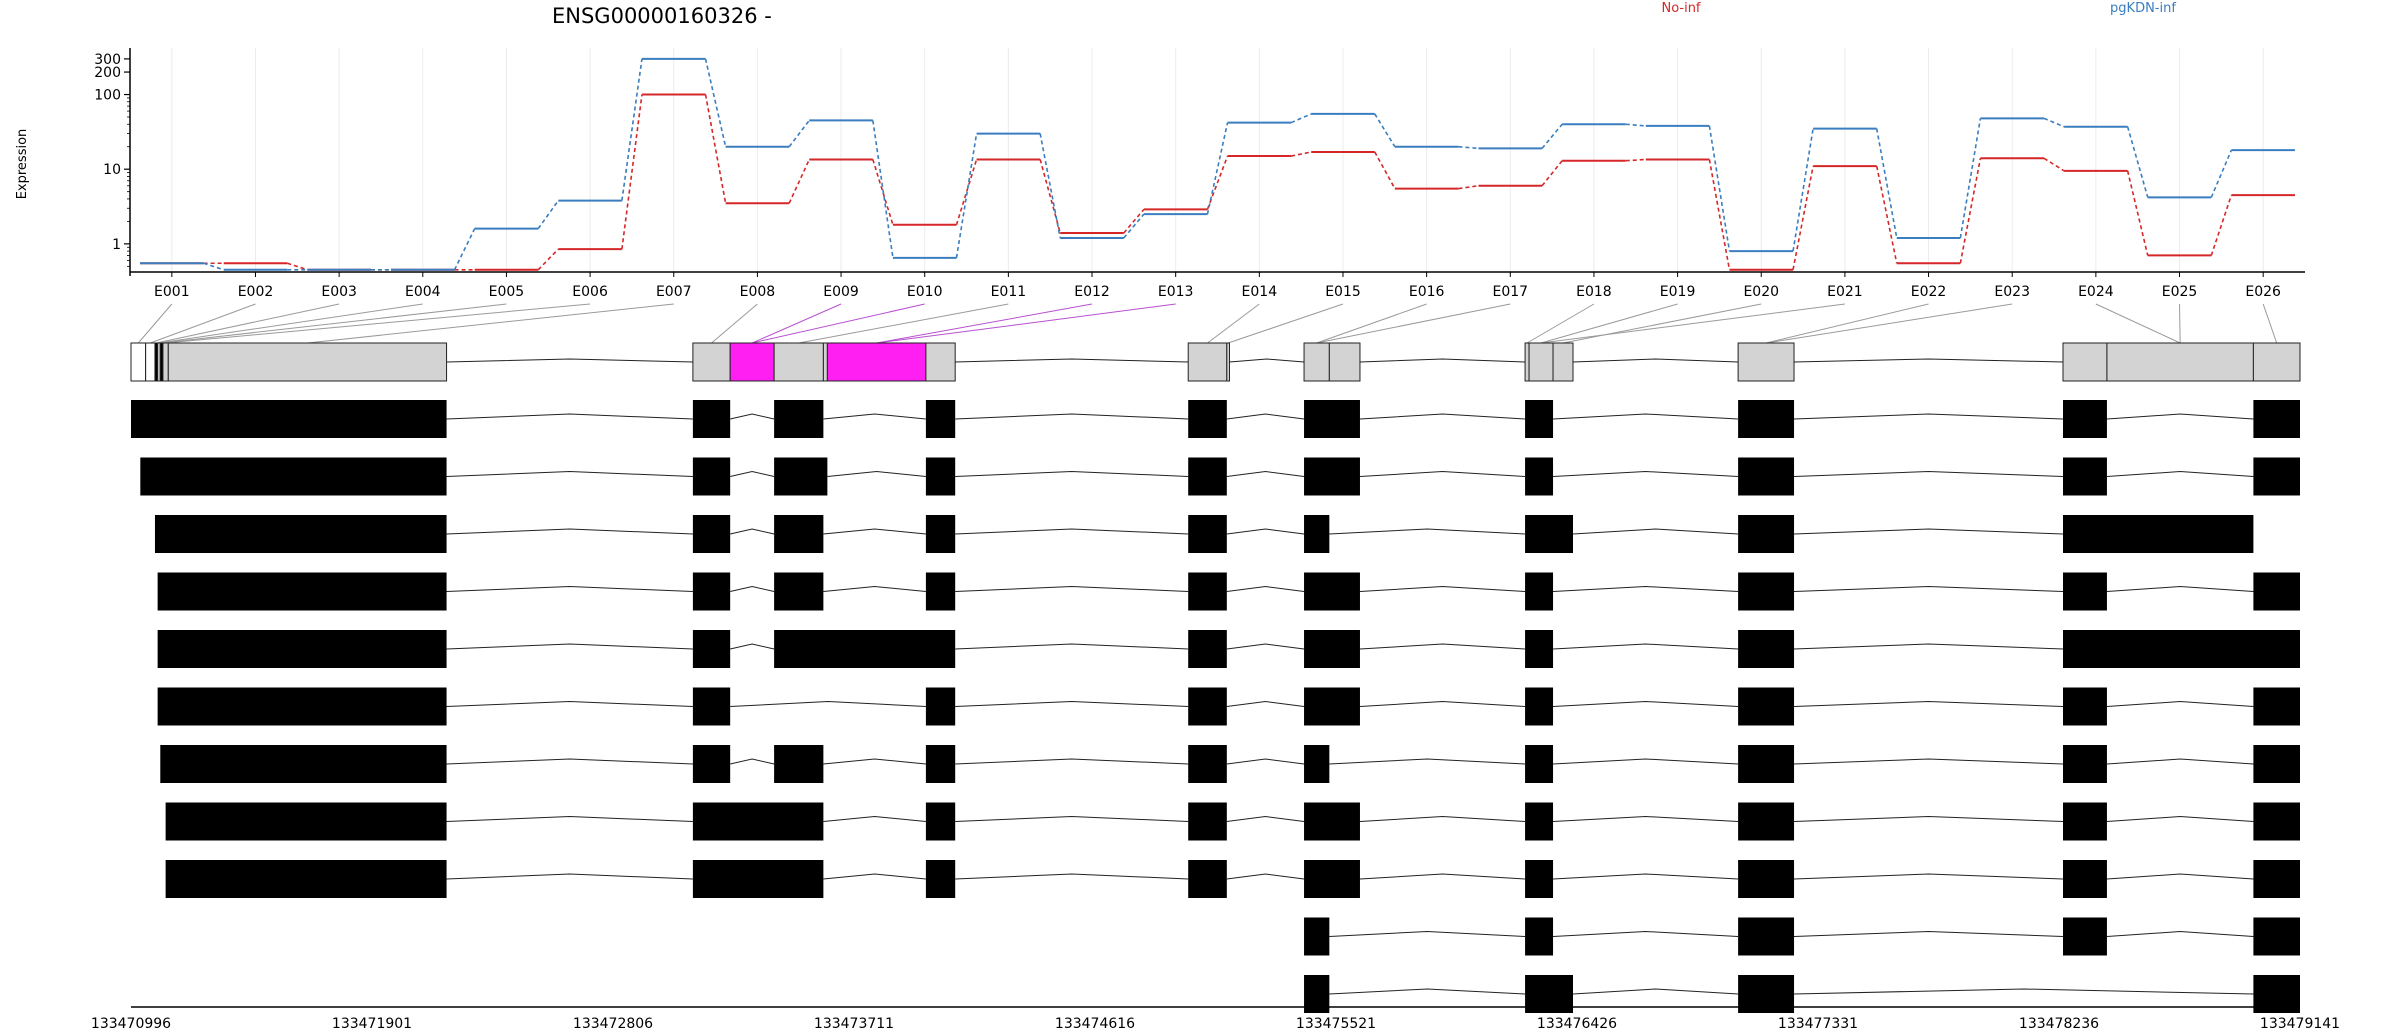 The image size is (2400, 1030). I want to click on genomic-tick-label-133471901: 133471901, so click(372, 1023).